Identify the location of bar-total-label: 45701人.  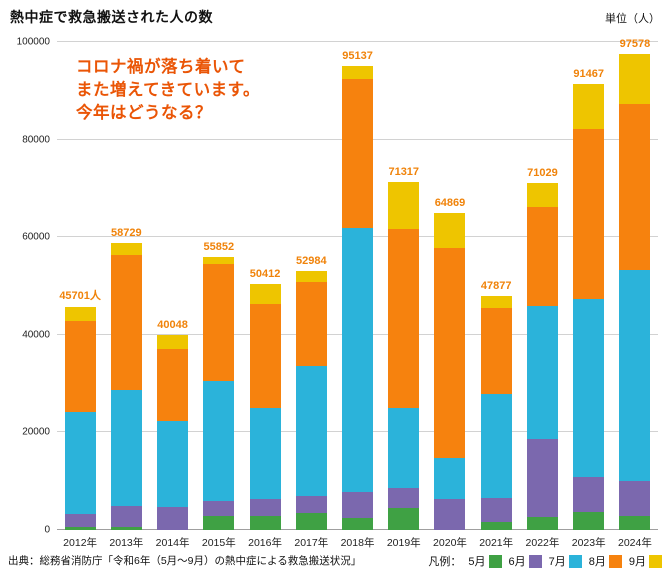
(80, 295).